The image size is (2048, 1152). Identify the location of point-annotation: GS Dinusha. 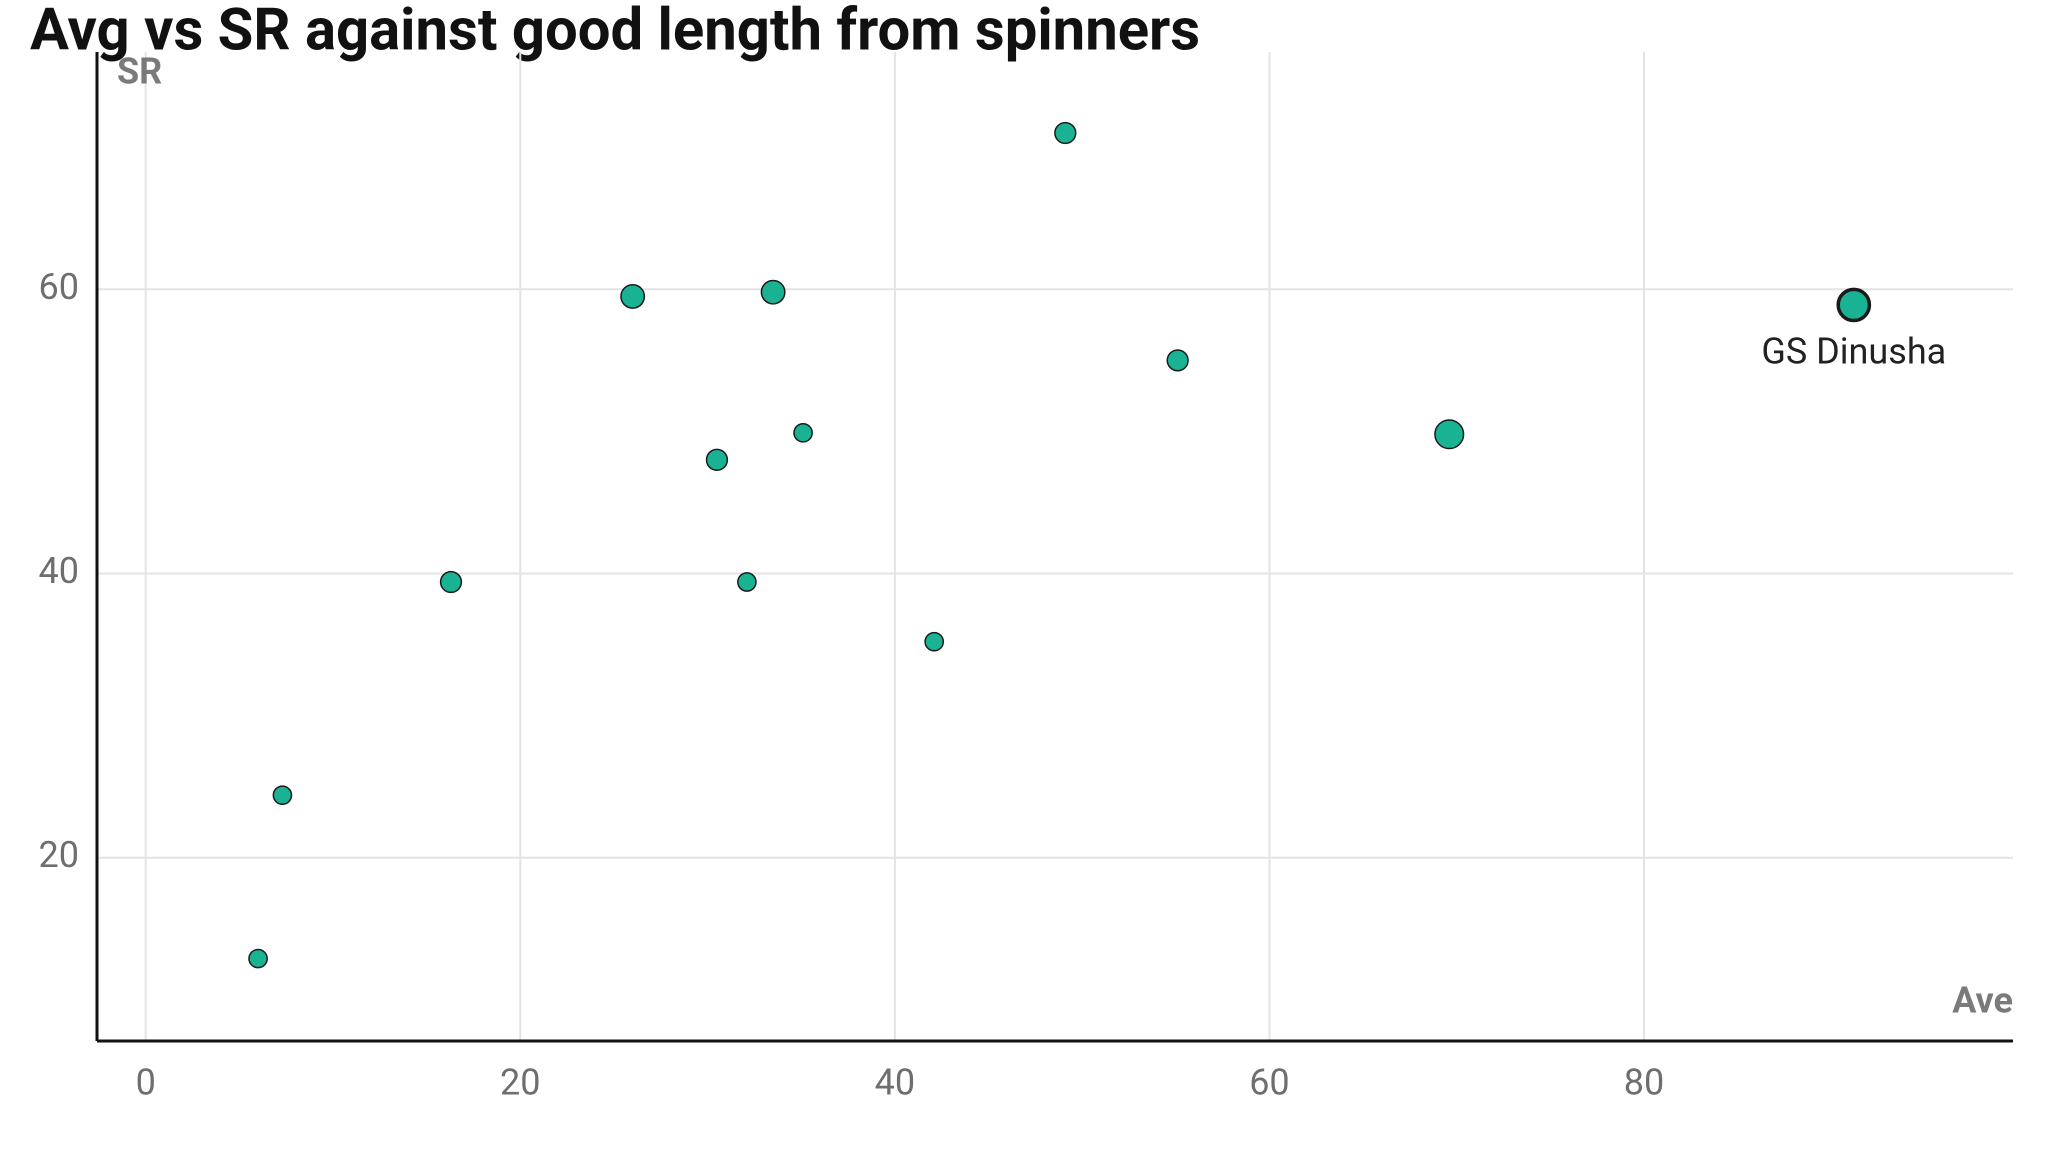
(1853, 351).